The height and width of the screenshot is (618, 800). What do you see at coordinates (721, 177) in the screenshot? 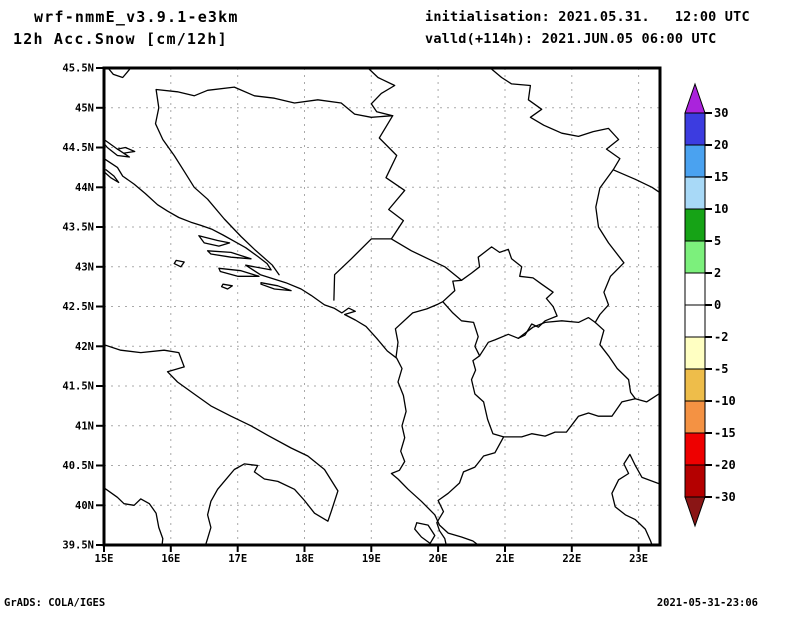
I see `colorbar-label: 15` at bounding box center [721, 177].